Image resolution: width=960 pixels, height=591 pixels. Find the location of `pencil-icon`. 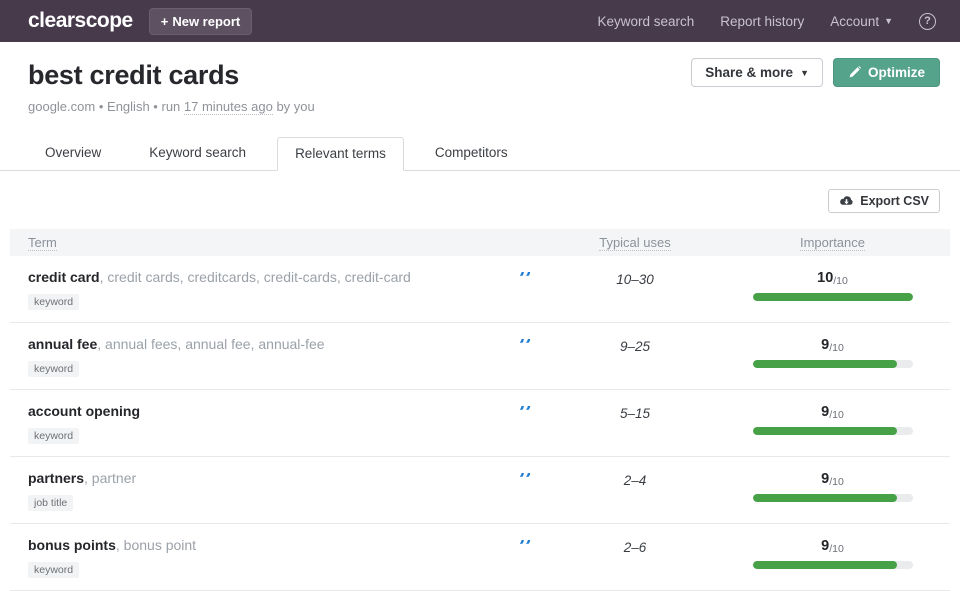

pencil-icon is located at coordinates (855, 72).